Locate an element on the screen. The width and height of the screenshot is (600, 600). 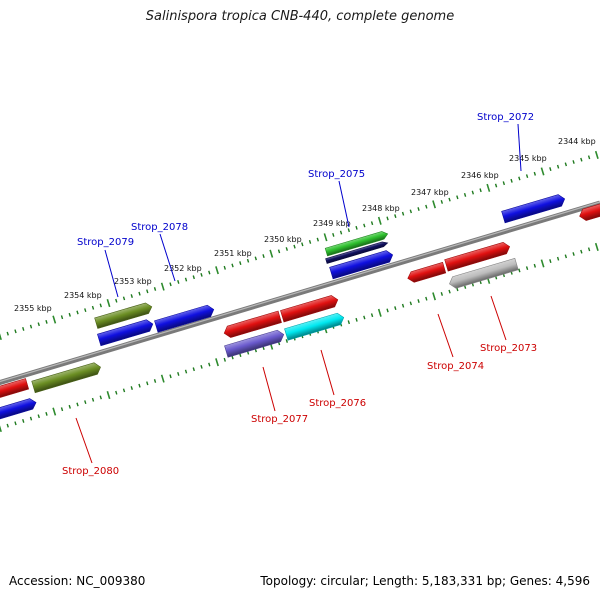
gene-label: Strop_2073 is located at coordinates (508, 348).